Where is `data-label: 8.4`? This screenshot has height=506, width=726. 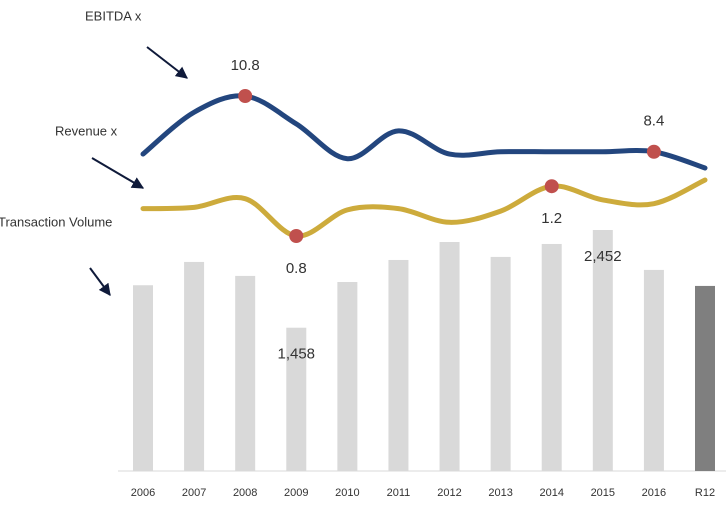
data-label: 8.4 is located at coordinates (653, 121).